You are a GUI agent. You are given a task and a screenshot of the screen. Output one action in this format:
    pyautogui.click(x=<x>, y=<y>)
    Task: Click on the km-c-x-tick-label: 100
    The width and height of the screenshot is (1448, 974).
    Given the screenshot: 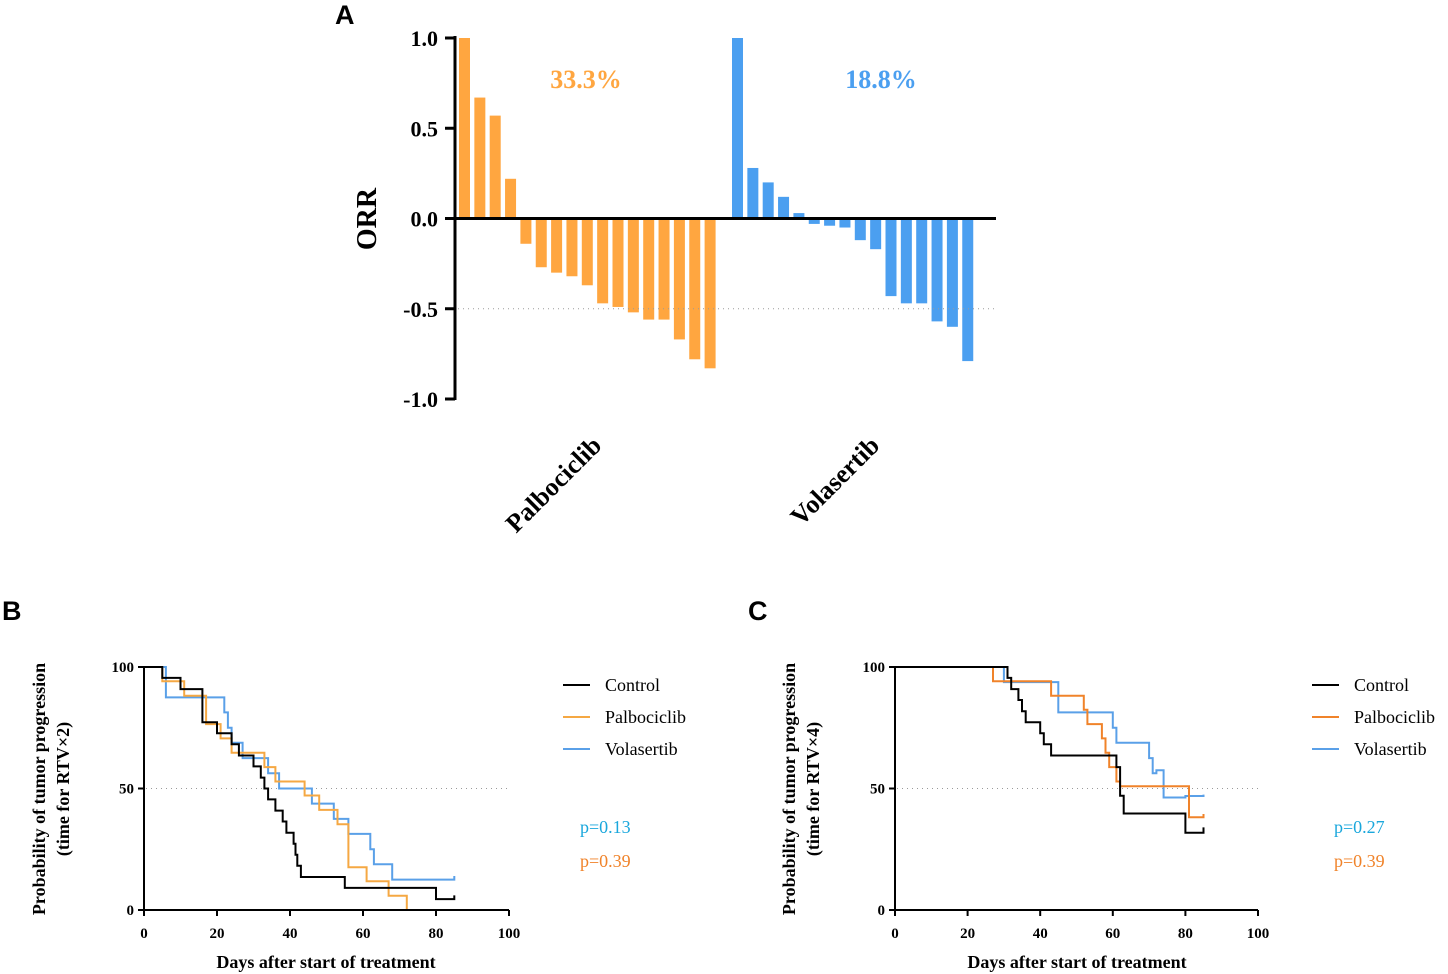 What is the action you would take?
    pyautogui.click(x=1258, y=934)
    